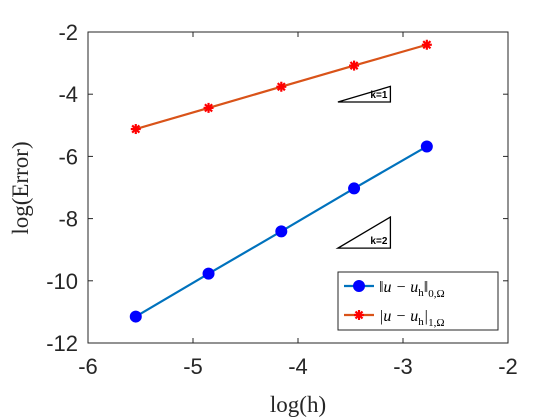  What do you see at coordinates (68, 94) in the screenshot?
I see `y-tick-label: -4` at bounding box center [68, 94].